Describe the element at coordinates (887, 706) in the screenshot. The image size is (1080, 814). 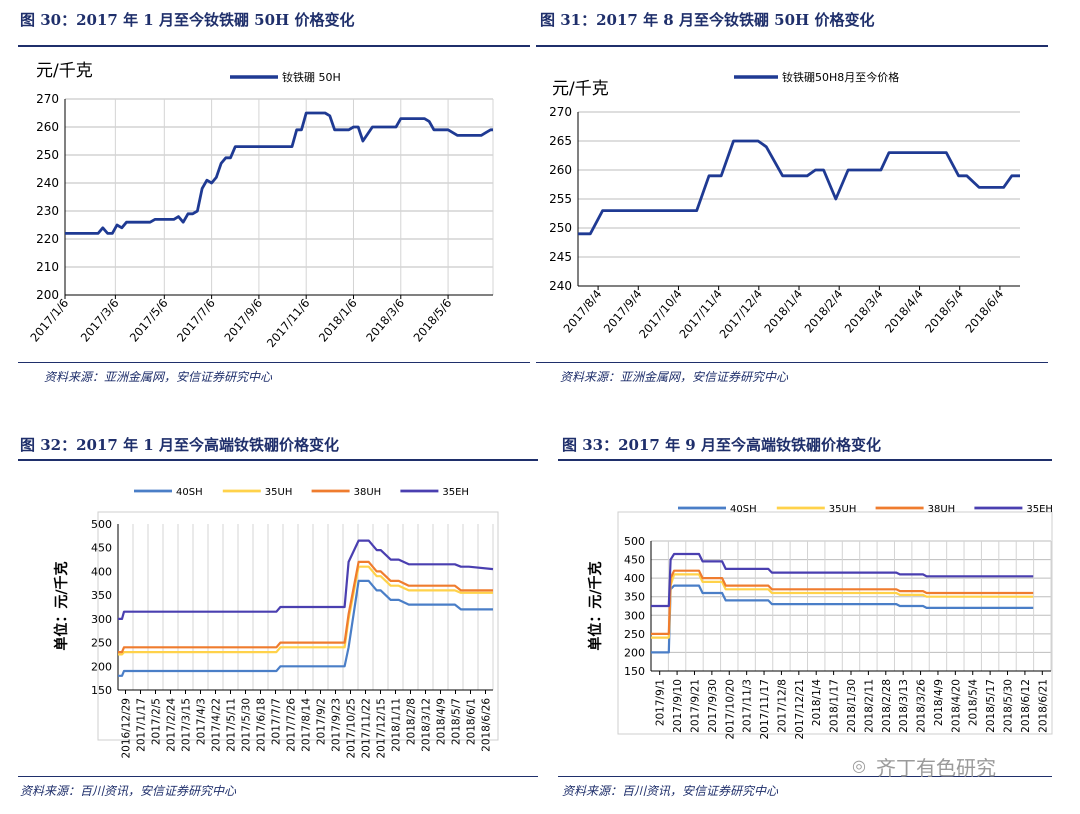
I see `x-tick-label: 2018/2/28` at that location.